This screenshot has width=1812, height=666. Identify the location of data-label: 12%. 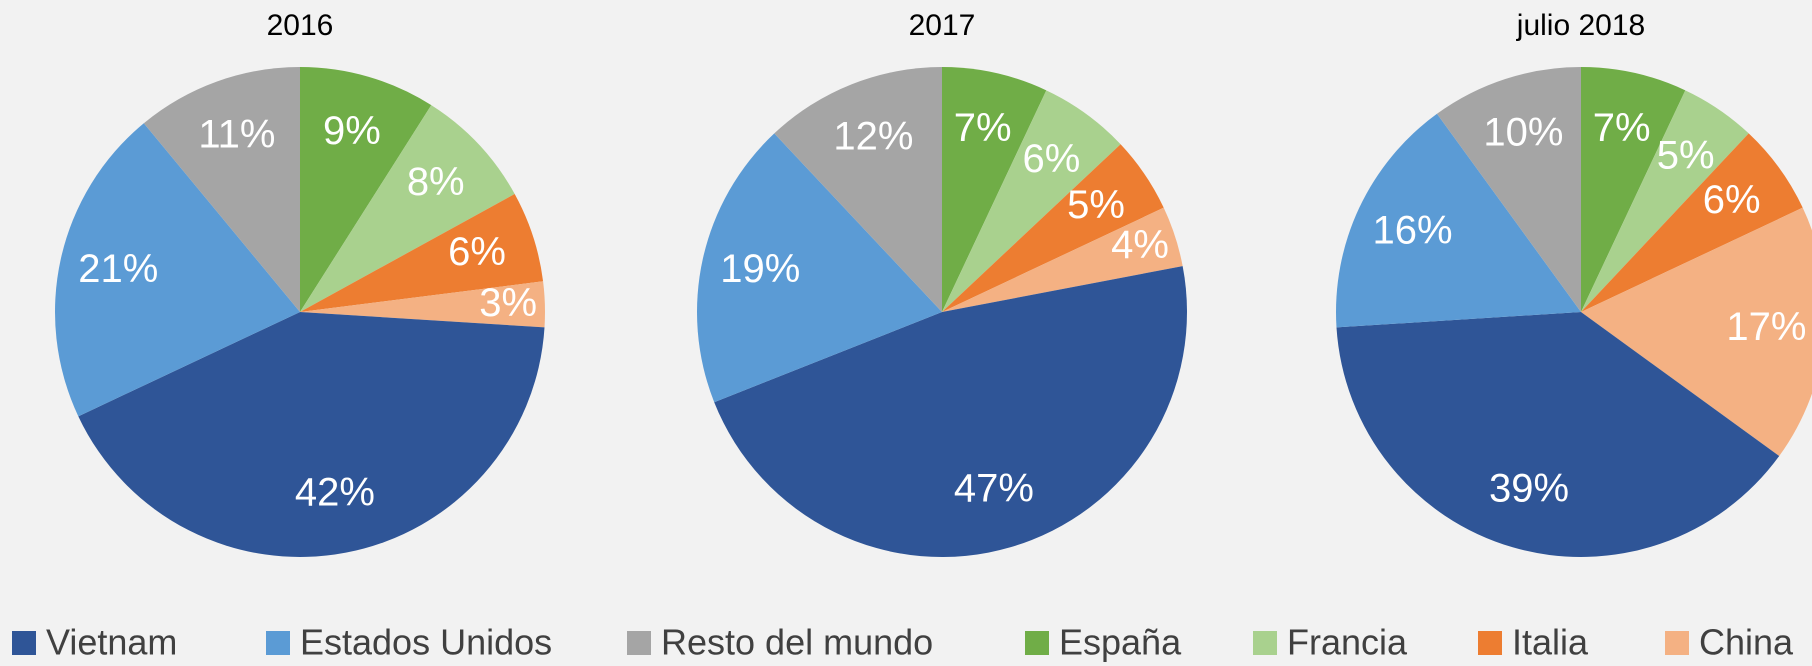
(873, 136).